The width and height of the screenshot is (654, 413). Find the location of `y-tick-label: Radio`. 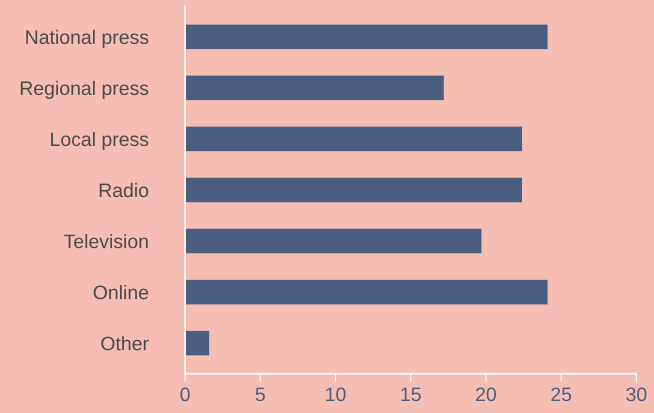

y-tick-label: Radio is located at coordinates (124, 190).